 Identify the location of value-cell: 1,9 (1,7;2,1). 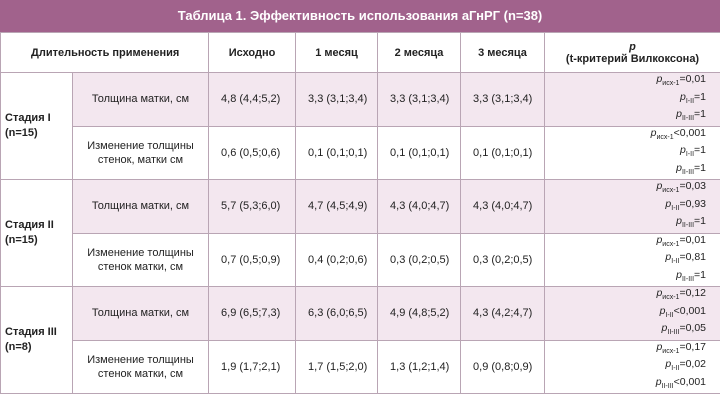
(252, 366).